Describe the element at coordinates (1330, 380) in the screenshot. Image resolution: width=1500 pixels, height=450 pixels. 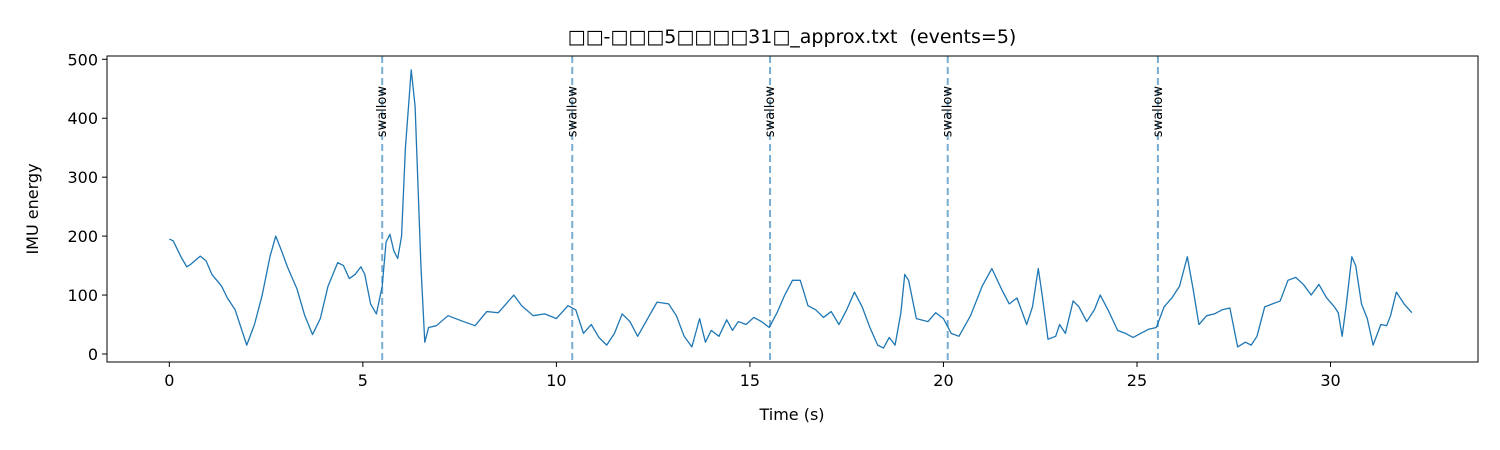
I see `x-tick-label: 30` at that location.